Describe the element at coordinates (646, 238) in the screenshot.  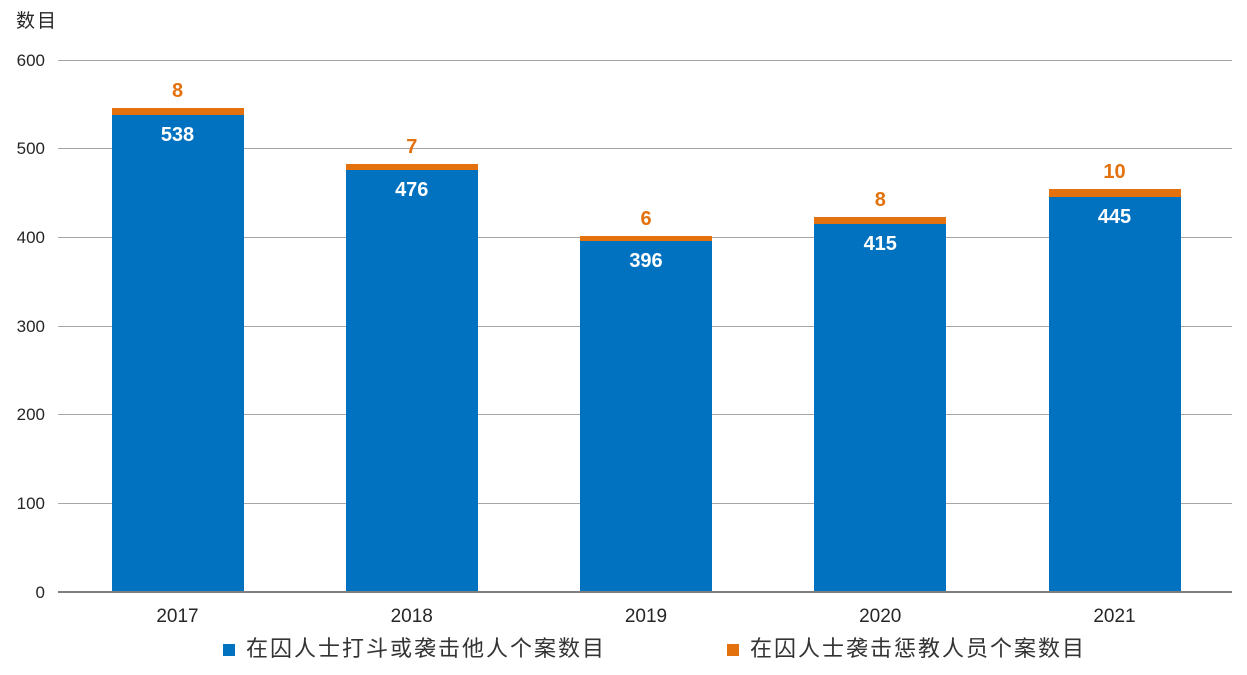
I see `bar-segment-assaults-staff-2019` at that location.